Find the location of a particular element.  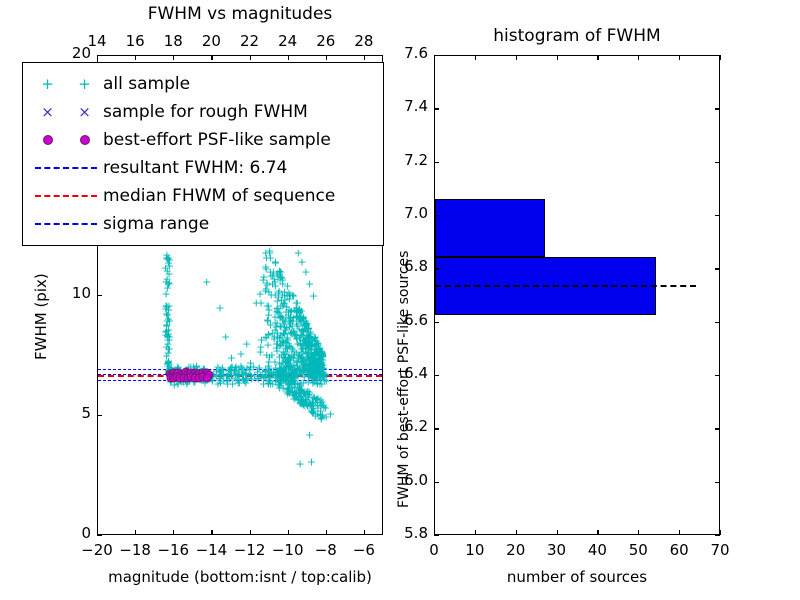

scatter-point-psf-sample is located at coordinates (207, 378).